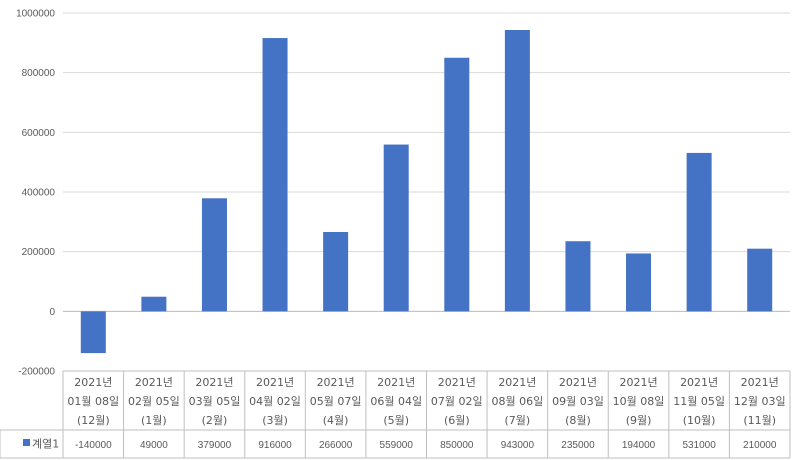 The width and height of the screenshot is (800, 460). I want to click on category-label: (10월), so click(699, 420).